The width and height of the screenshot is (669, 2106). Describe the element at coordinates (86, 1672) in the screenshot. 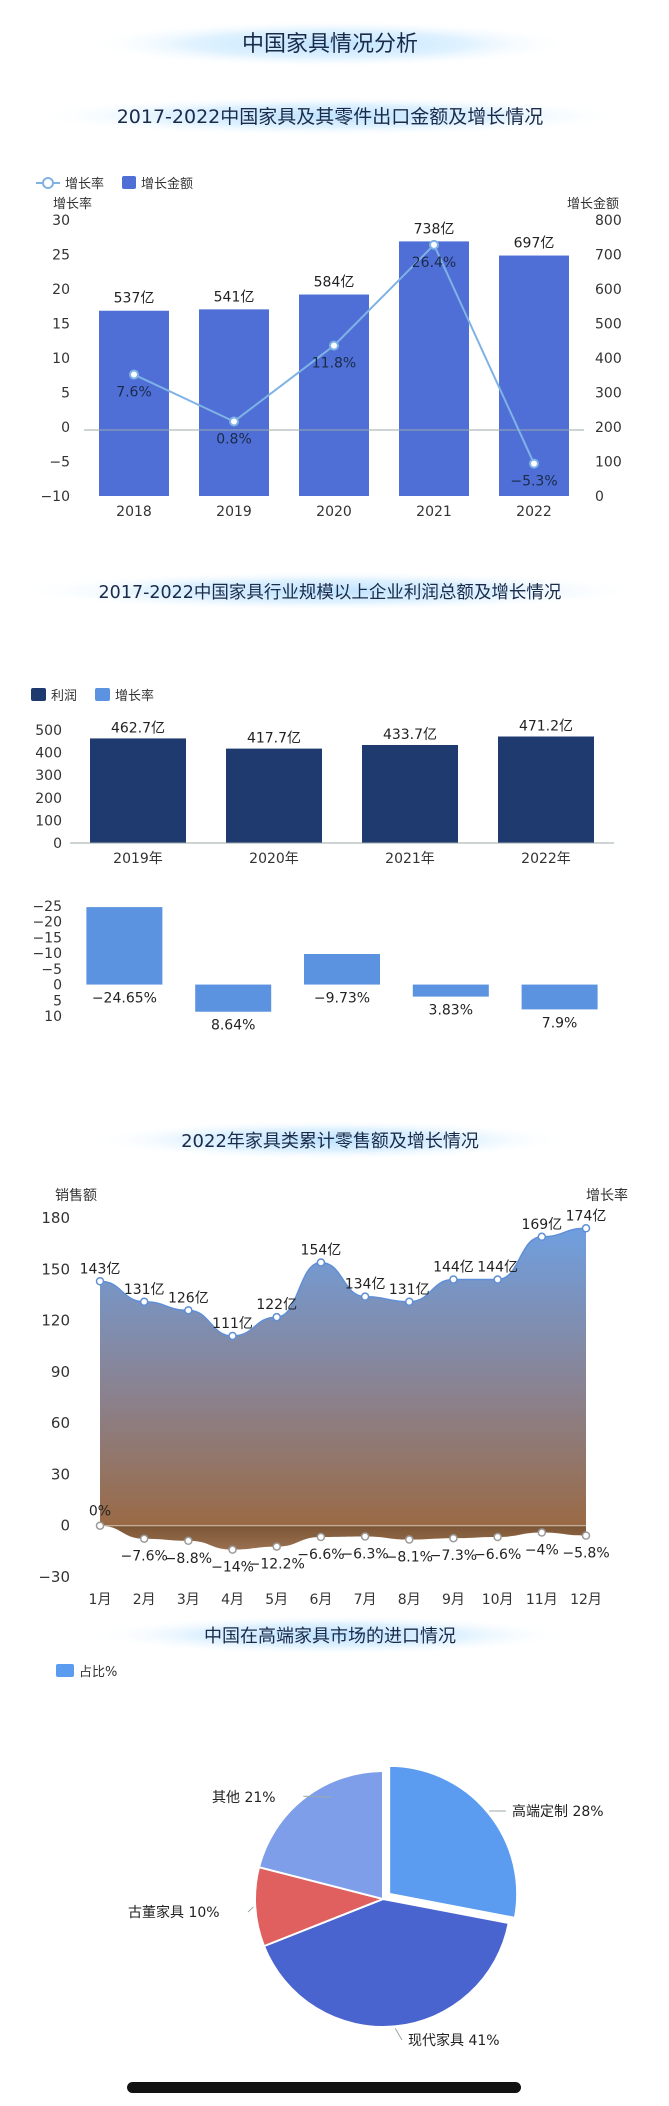

I see `pie-legend: 占比%` at that location.